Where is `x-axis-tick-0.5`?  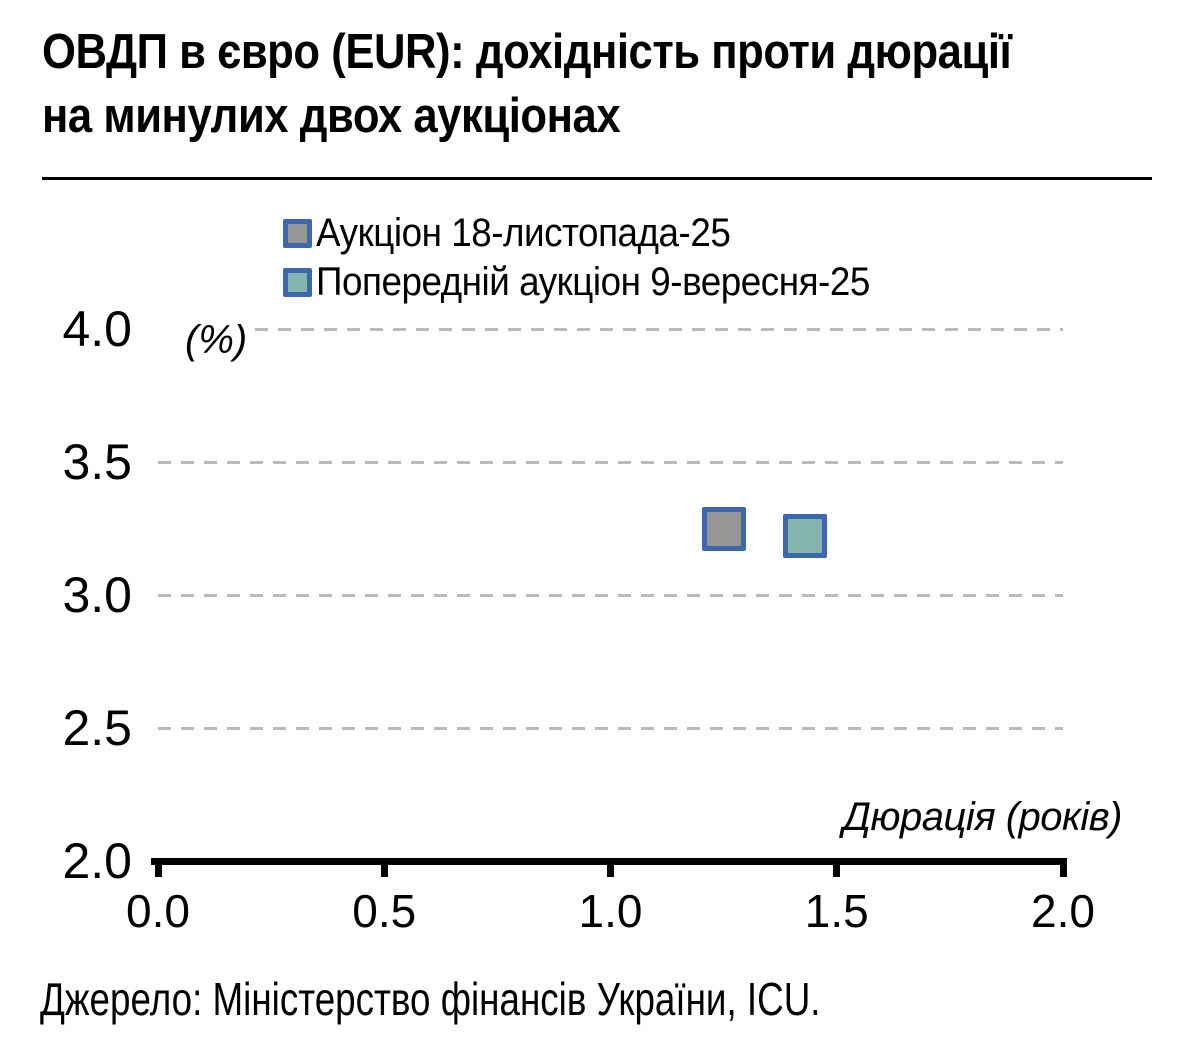 x-axis-tick-0.5 is located at coordinates (384, 871).